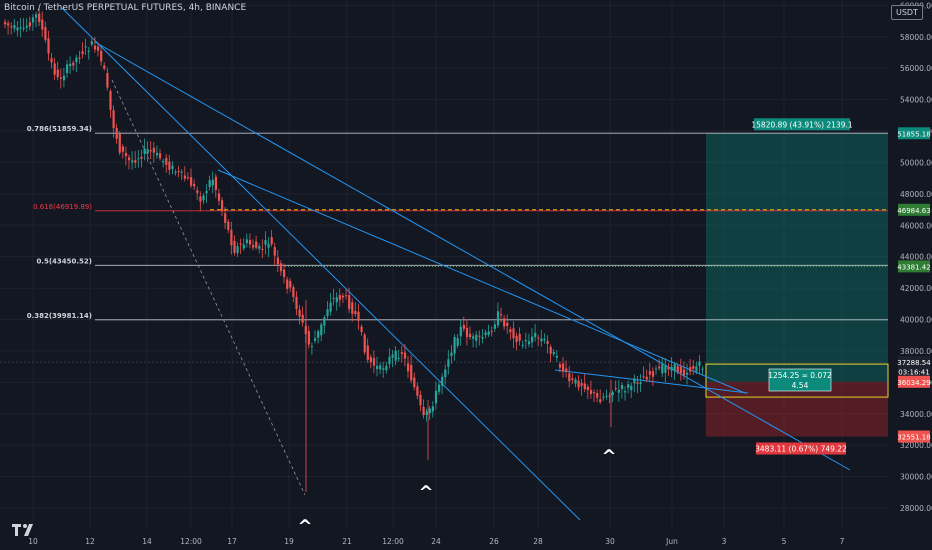 The width and height of the screenshot is (932, 550). Describe the element at coordinates (916, 162) in the screenshot. I see `price-tick: 50000.00` at that location.